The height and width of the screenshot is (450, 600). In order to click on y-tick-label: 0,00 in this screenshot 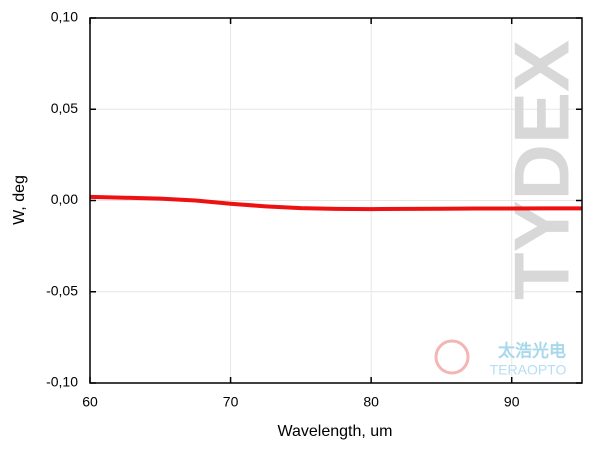, I will do `click(64, 199)`.